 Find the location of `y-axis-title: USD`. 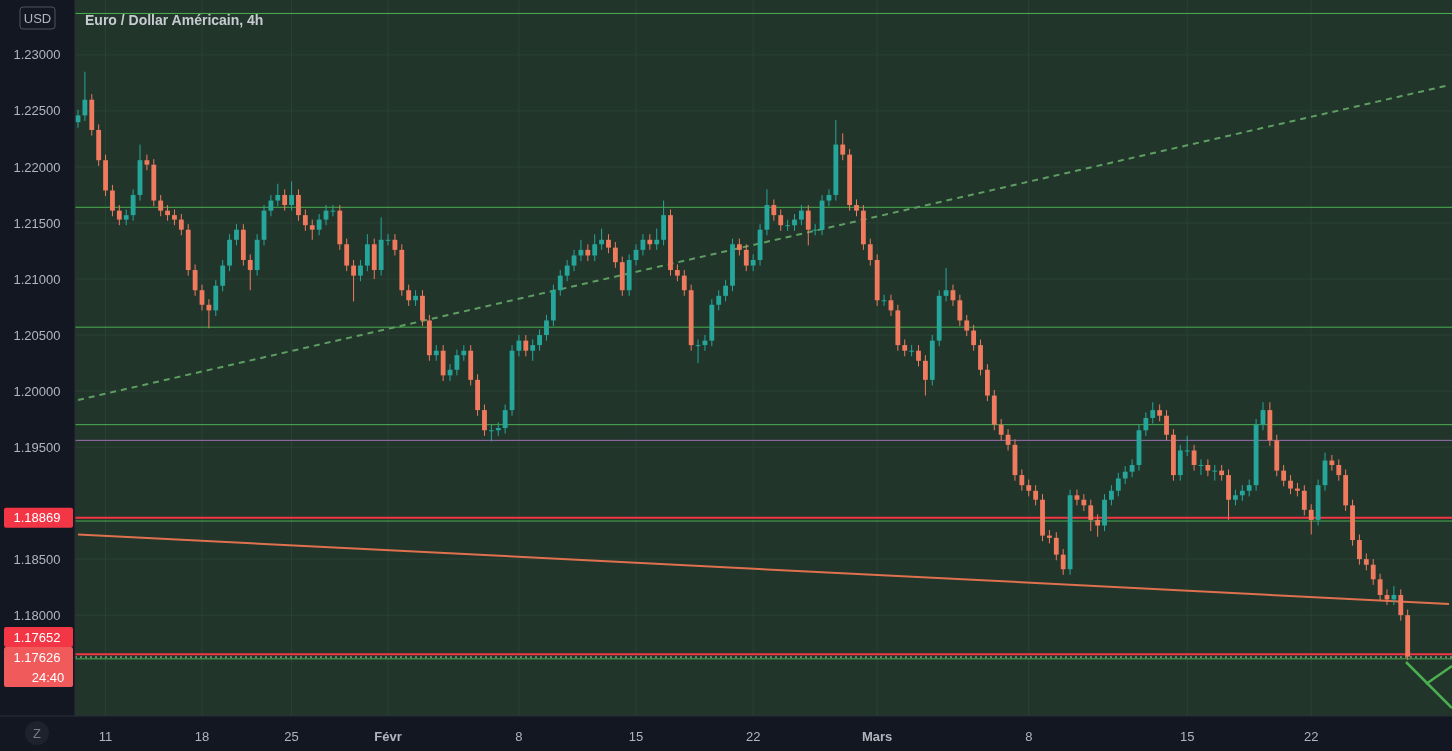

y-axis-title: USD is located at coordinates (37, 18).